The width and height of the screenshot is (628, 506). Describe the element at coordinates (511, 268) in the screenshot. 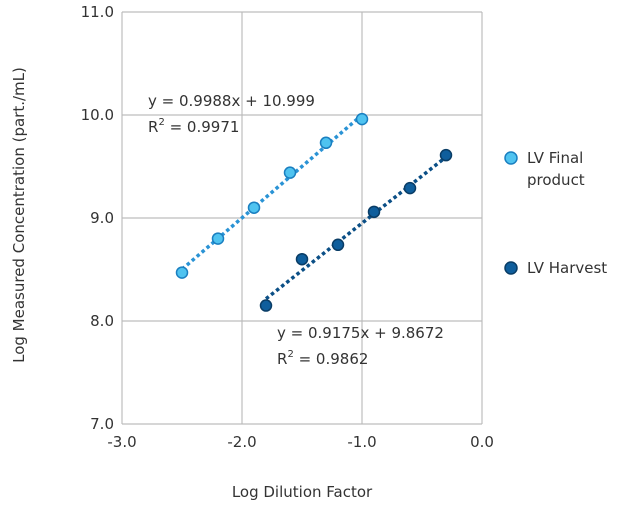

I see `legend-marker-harvest` at that location.